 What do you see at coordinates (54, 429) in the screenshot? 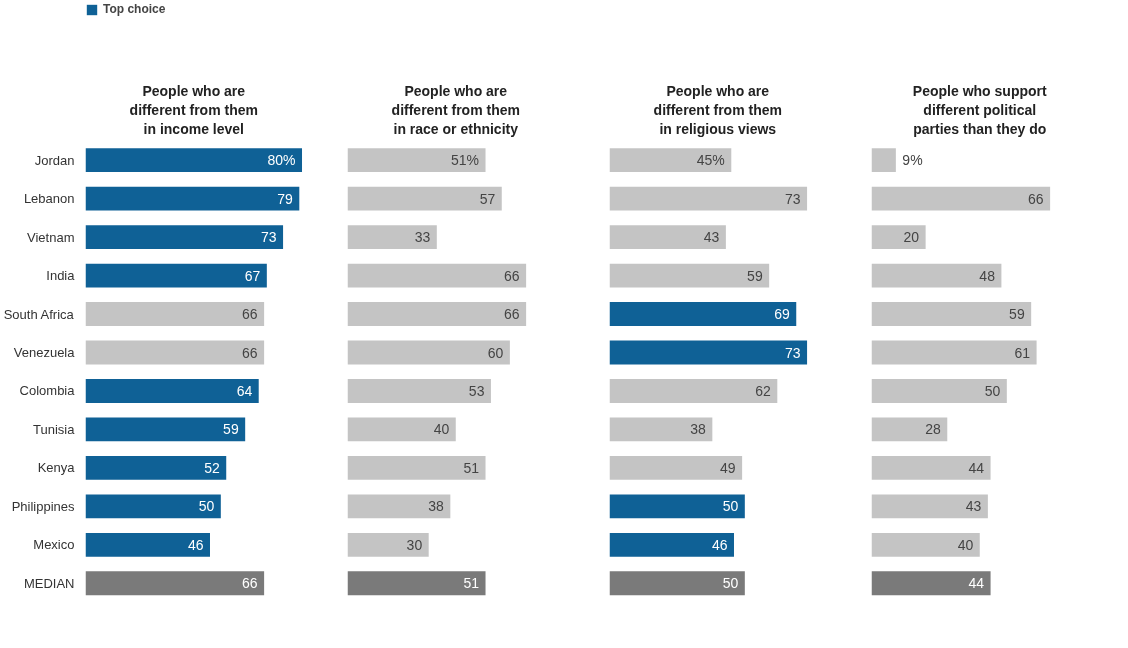
I see `y-tick-label: Tunisia` at bounding box center [54, 429].